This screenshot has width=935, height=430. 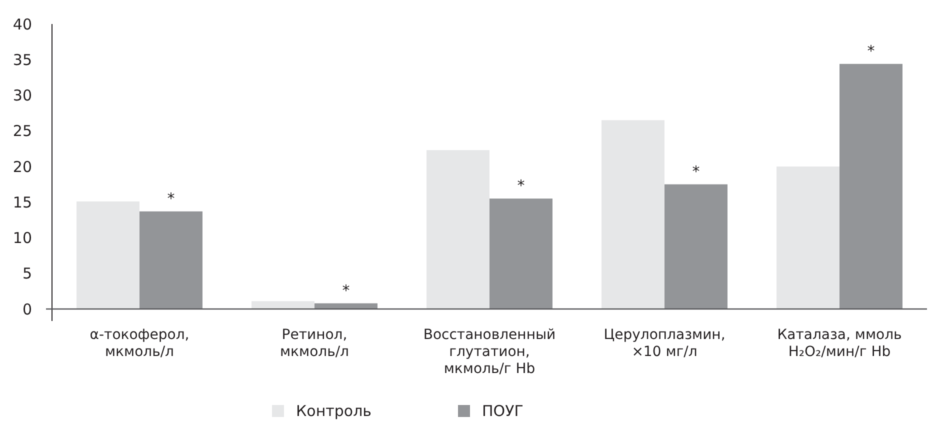 I want to click on y-tick-label: 30, so click(x=22, y=95).